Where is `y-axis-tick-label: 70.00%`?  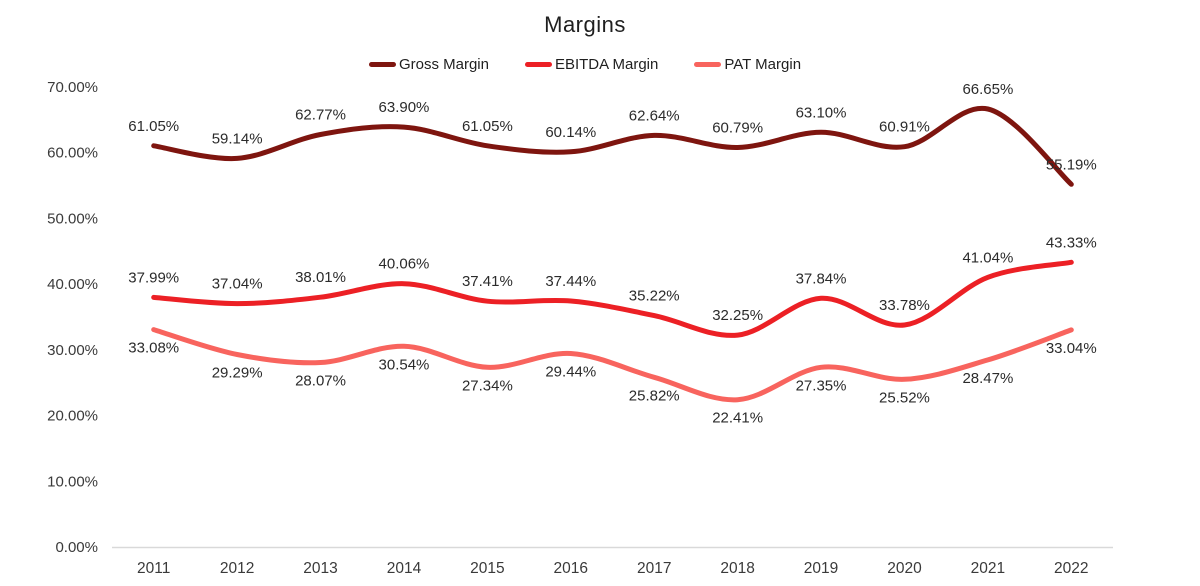
y-axis-tick-label: 70.00% is located at coordinates (72, 87).